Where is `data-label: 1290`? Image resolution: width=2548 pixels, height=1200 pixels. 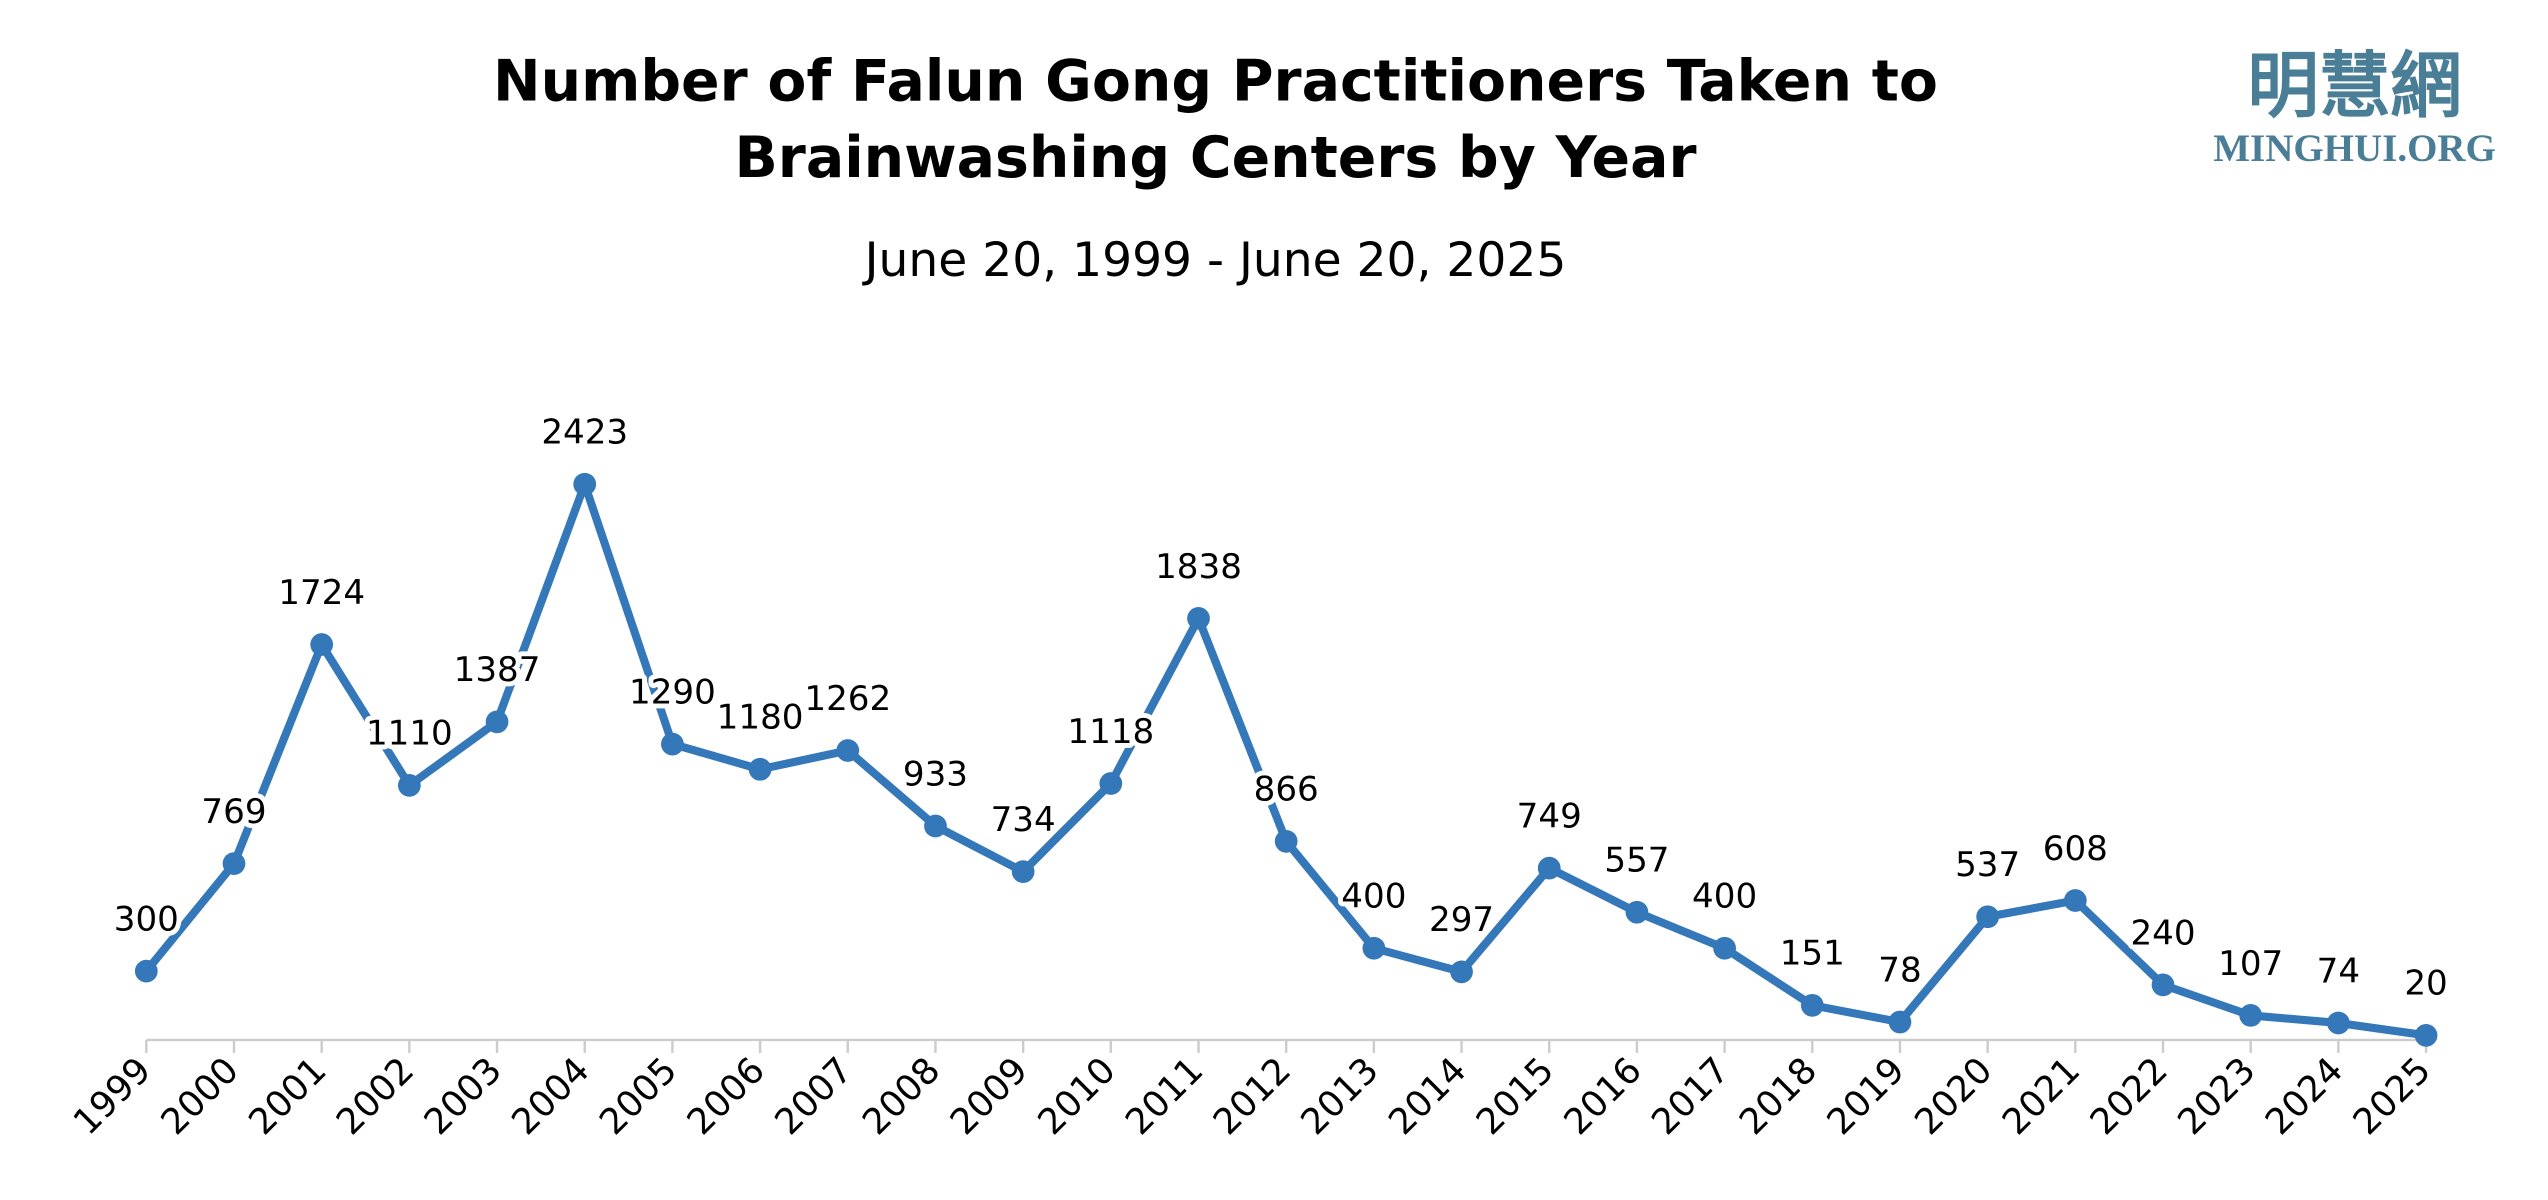 data-label: 1290 is located at coordinates (672, 692).